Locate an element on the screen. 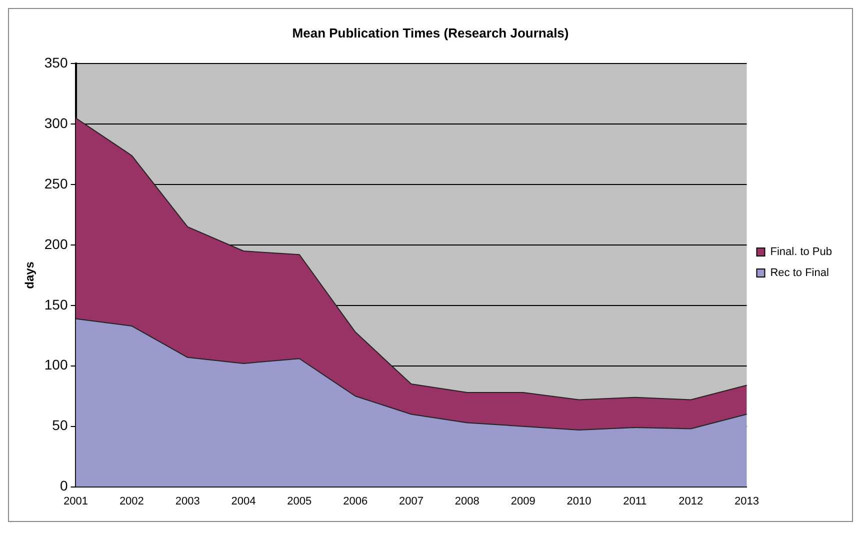  x-tick-label: 2001 is located at coordinates (76, 501).